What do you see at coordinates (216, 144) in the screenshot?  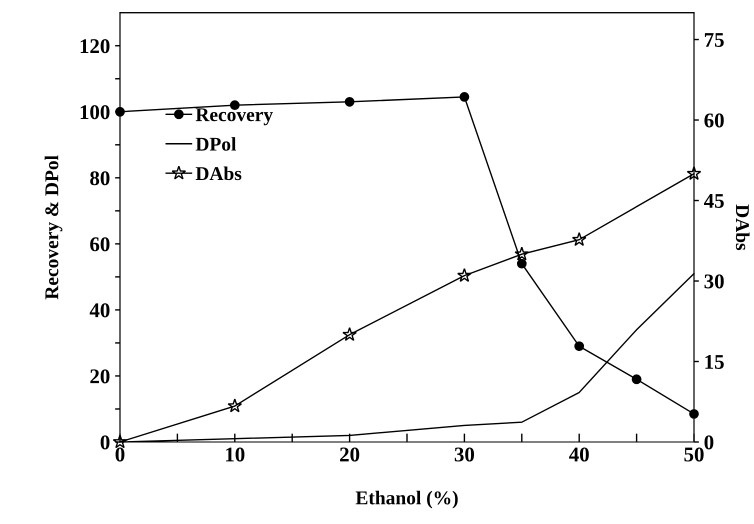 I see `legend-label: DPol` at bounding box center [216, 144].